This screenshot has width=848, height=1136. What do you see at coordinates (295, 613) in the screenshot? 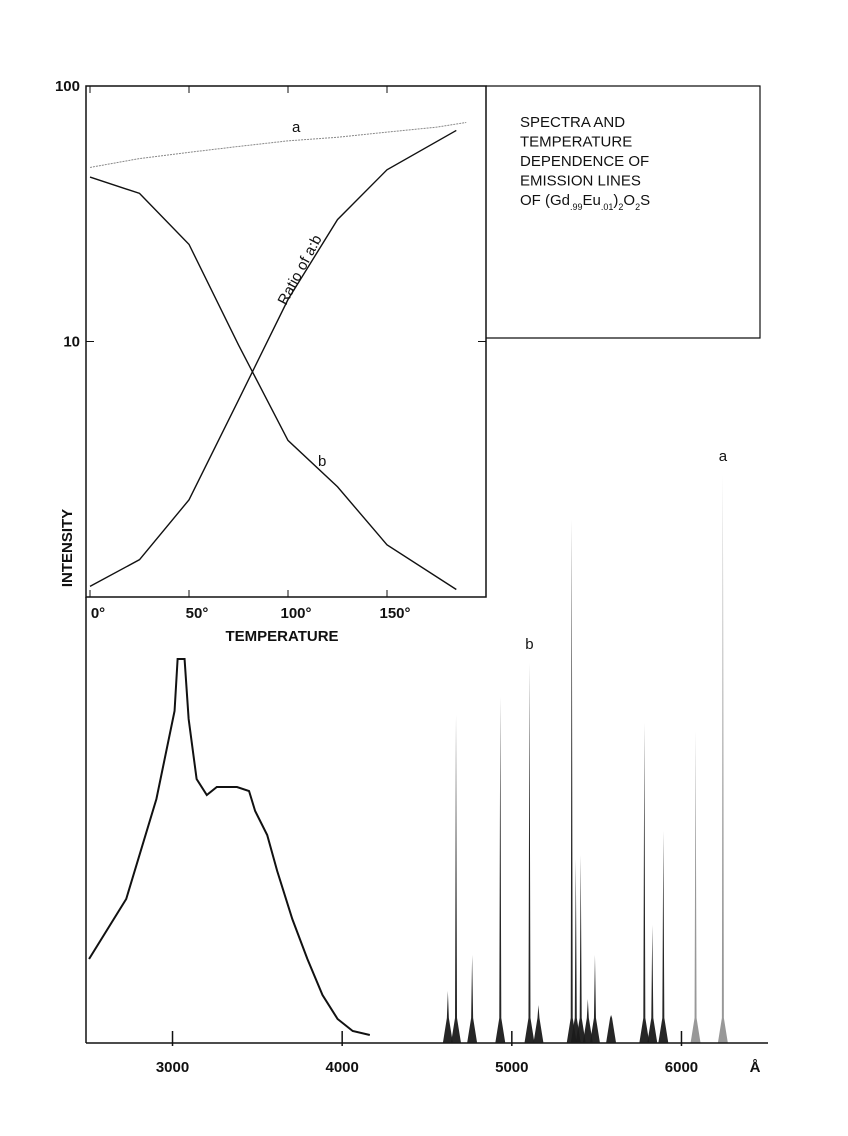
I see `x-tick-label: 100°` at bounding box center [295, 613].